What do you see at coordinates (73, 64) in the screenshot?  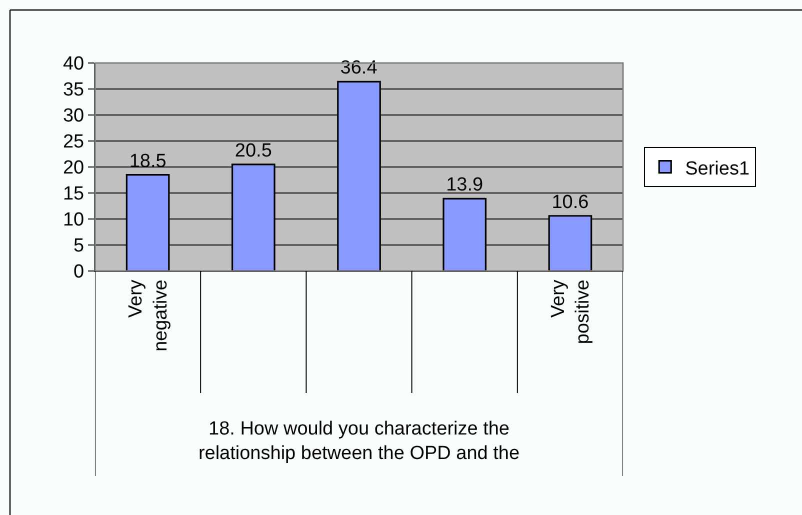 I see `y-tick-label: 40` at bounding box center [73, 64].